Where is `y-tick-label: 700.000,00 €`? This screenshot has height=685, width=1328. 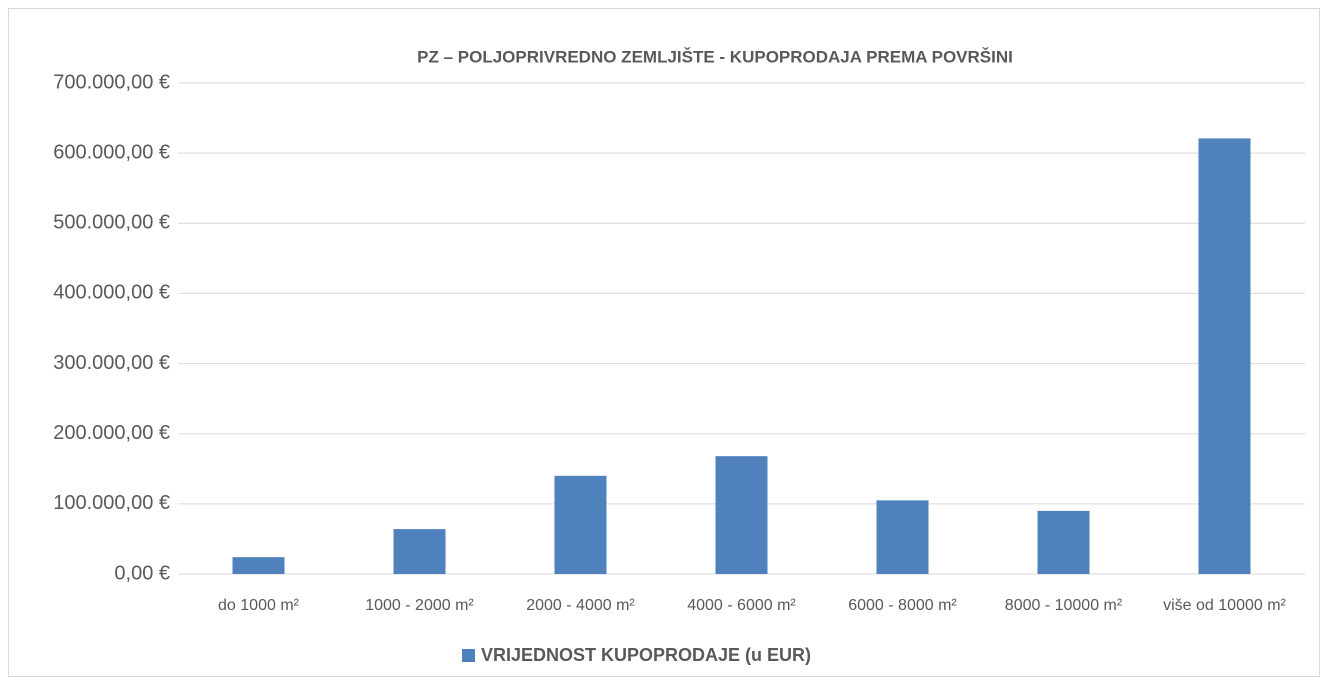 y-tick-label: 700.000,00 € is located at coordinates (111, 82).